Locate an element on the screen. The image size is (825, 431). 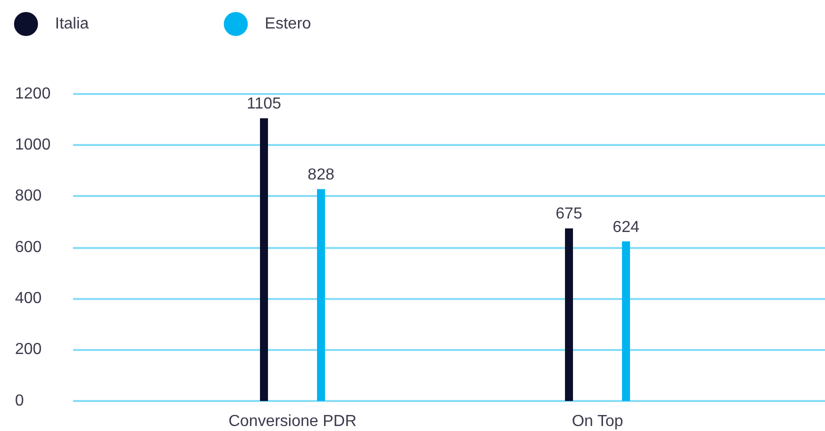
y-tick-label: 1200 is located at coordinates (33, 93).